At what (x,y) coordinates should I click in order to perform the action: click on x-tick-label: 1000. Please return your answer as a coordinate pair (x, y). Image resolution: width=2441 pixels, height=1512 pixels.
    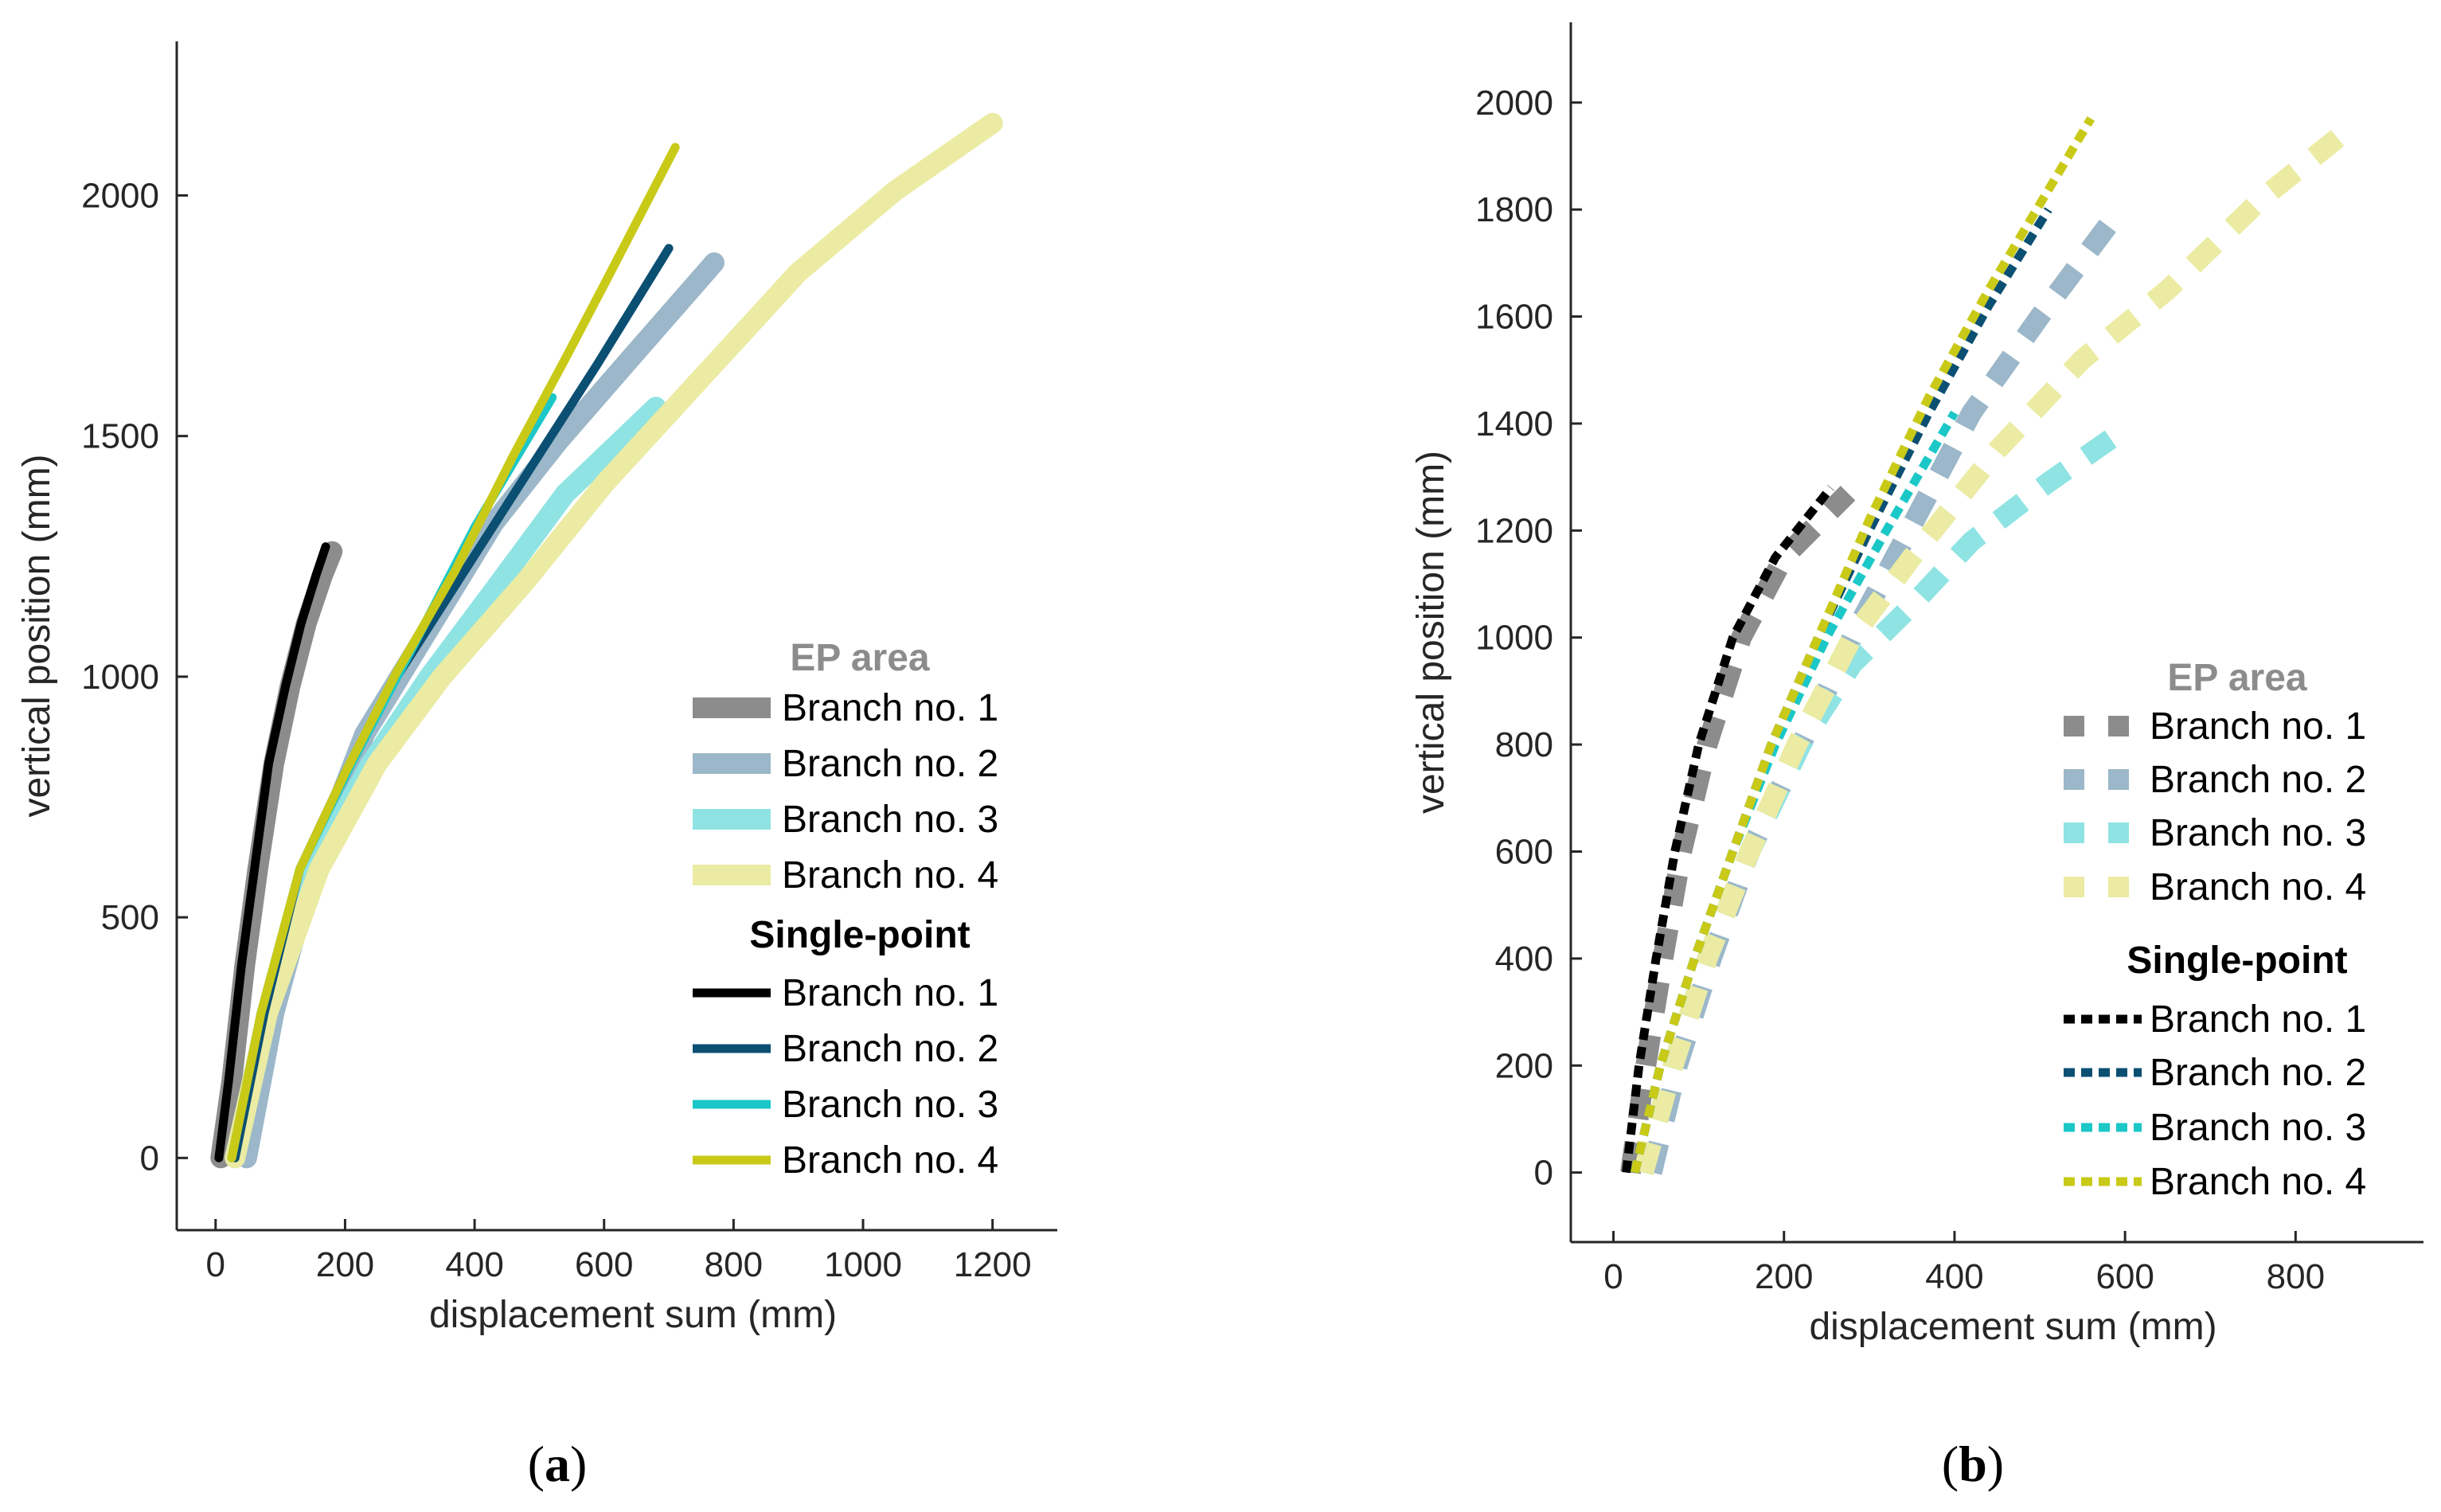
    Looking at the image, I should click on (863, 1264).